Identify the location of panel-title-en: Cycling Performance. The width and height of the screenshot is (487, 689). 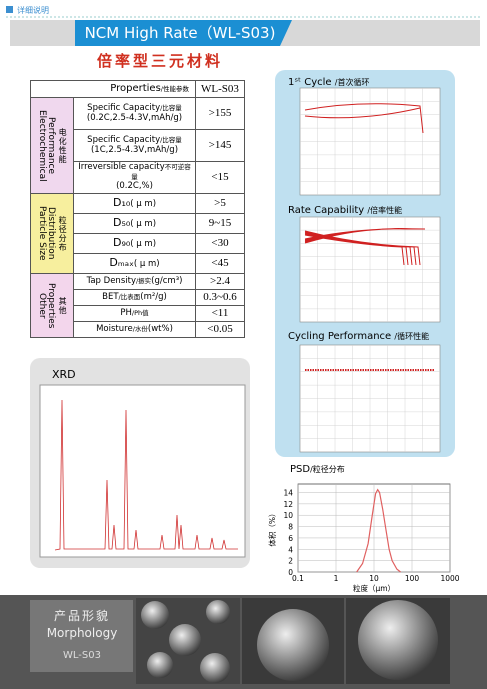
(339, 336).